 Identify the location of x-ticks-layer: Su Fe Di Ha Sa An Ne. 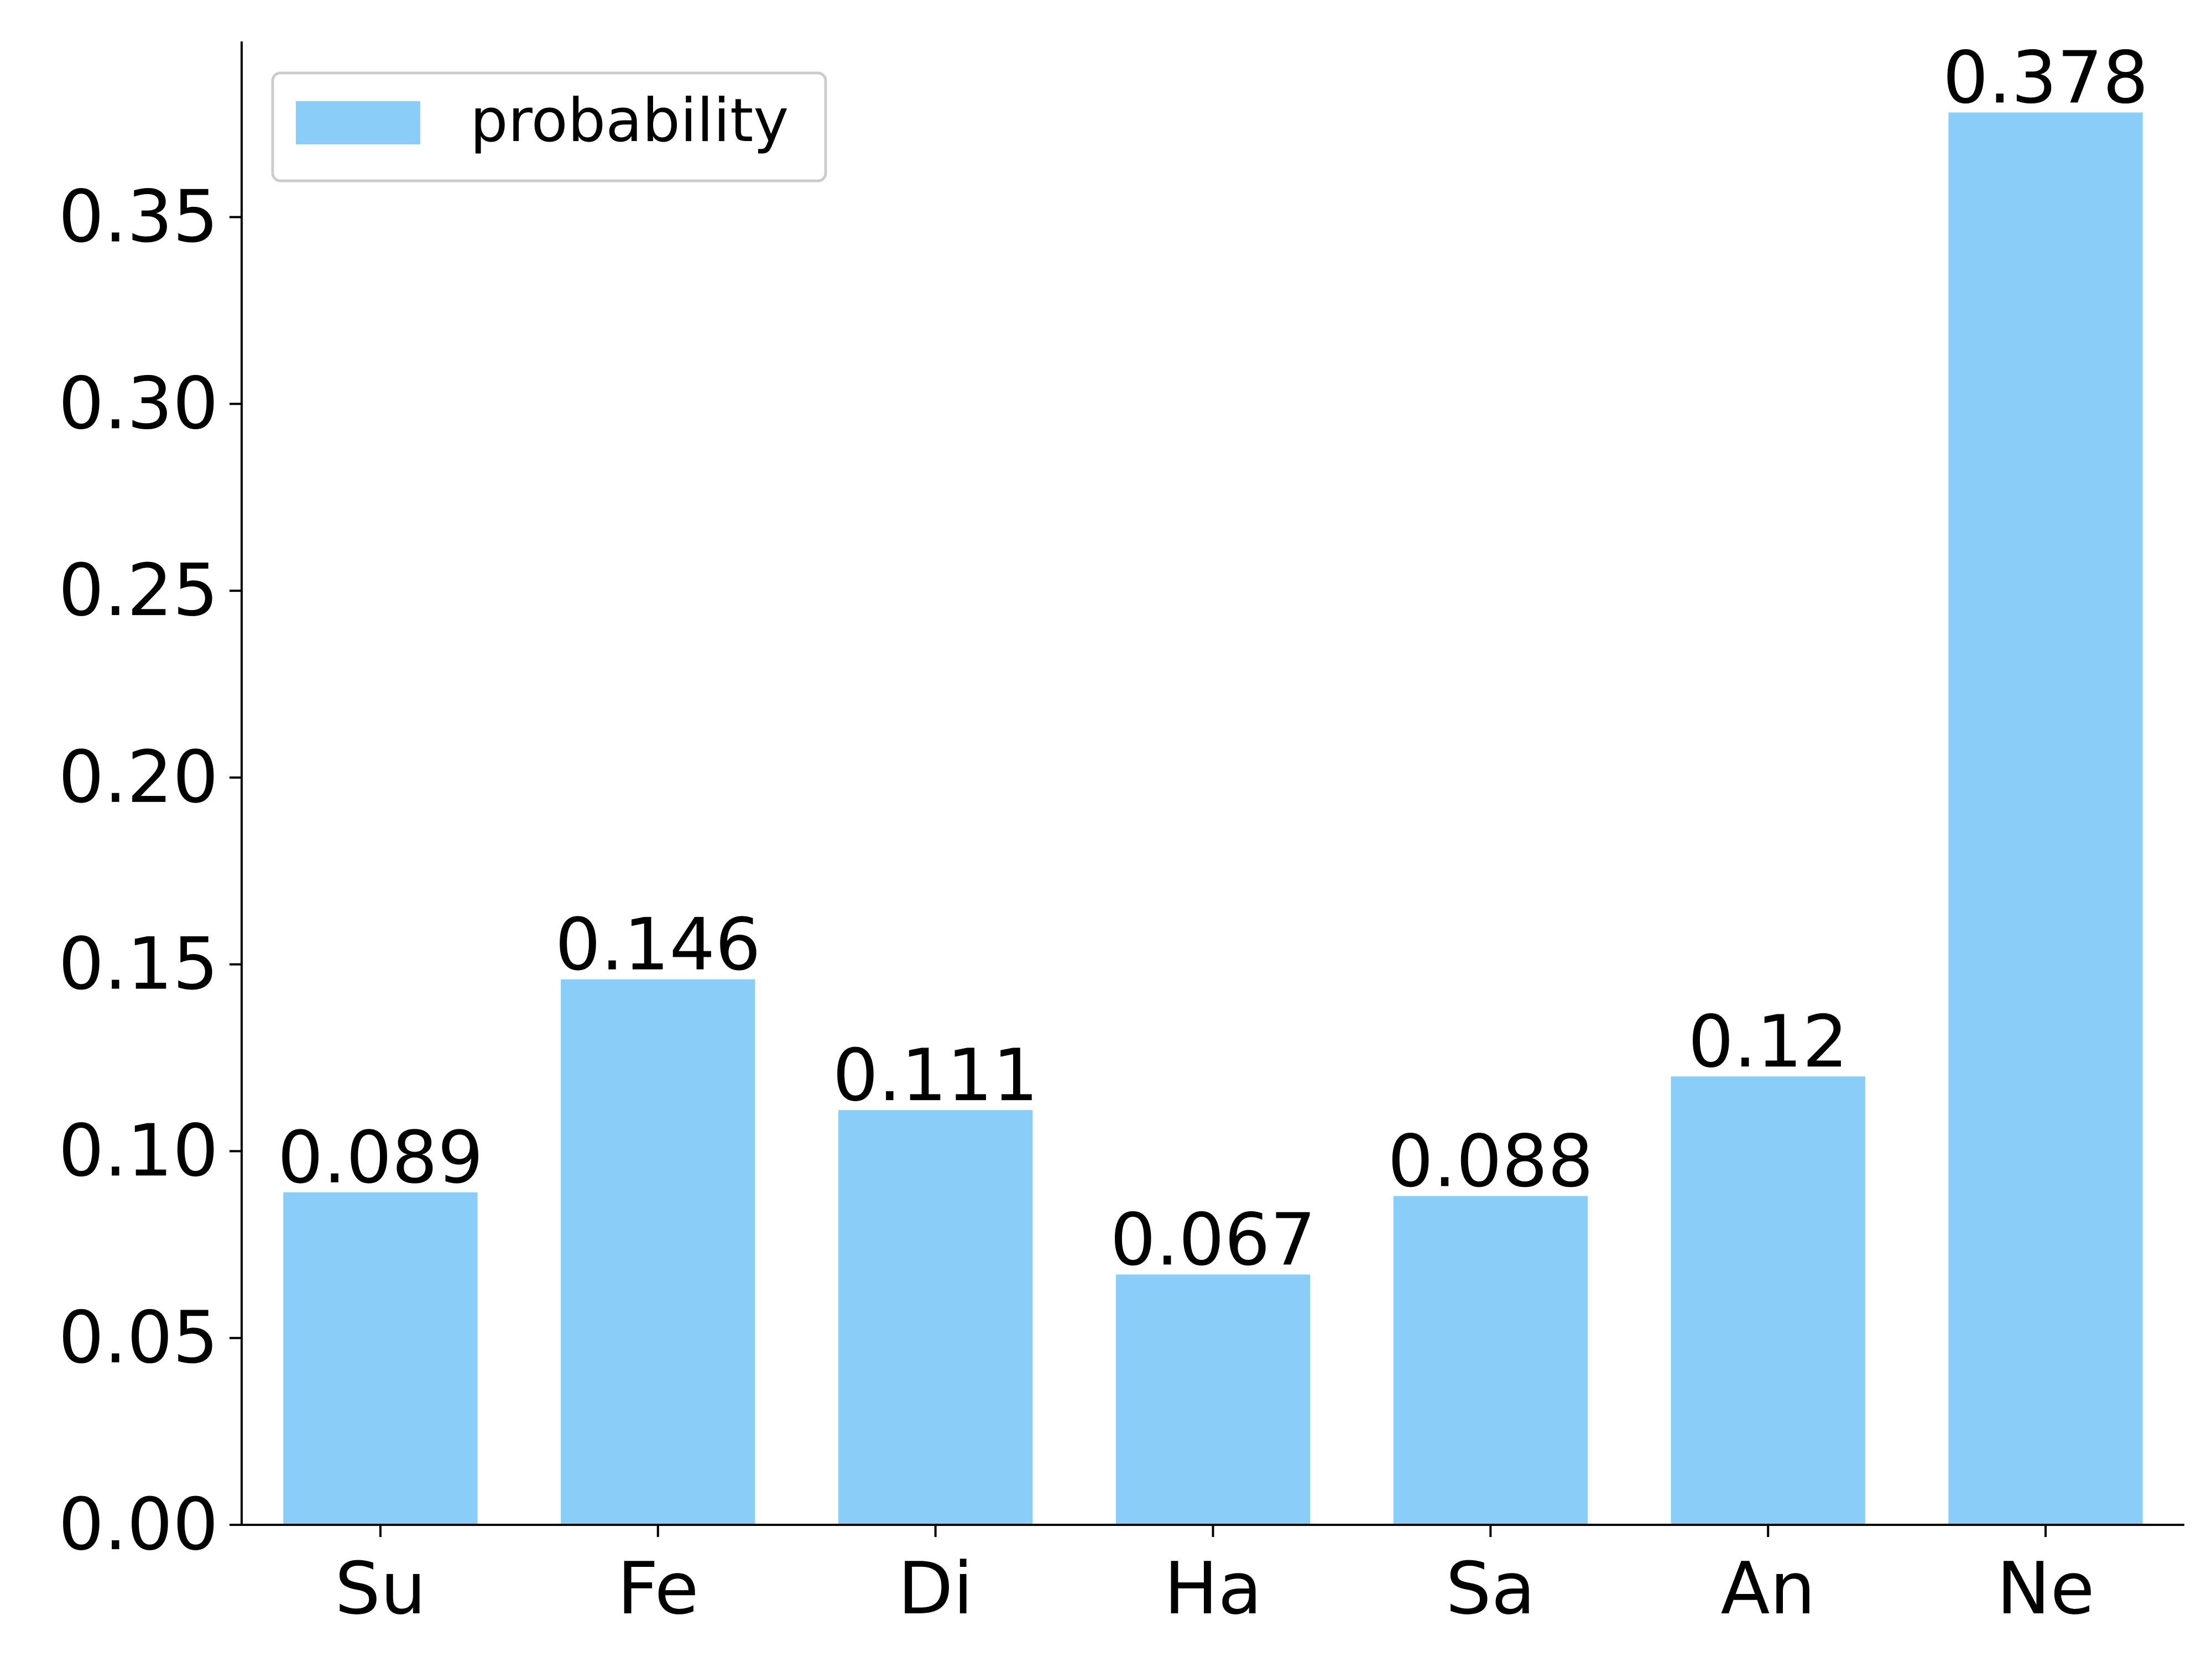
(1215, 1577).